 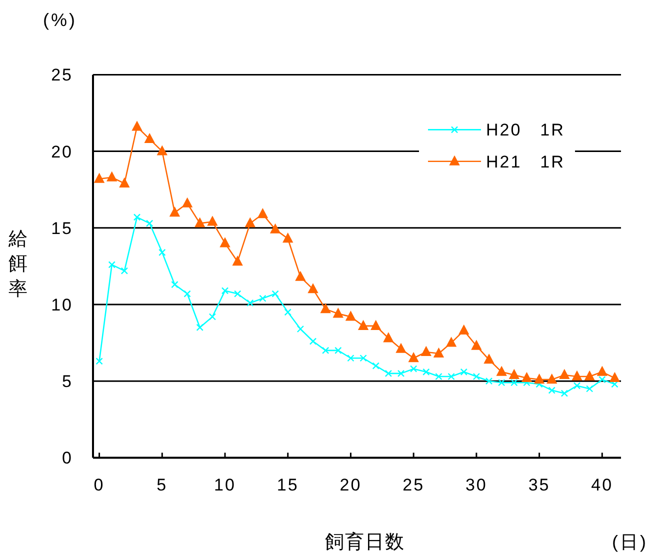 What do you see at coordinates (67, 382) in the screenshot?
I see `y-tick-label: 5` at bounding box center [67, 382].